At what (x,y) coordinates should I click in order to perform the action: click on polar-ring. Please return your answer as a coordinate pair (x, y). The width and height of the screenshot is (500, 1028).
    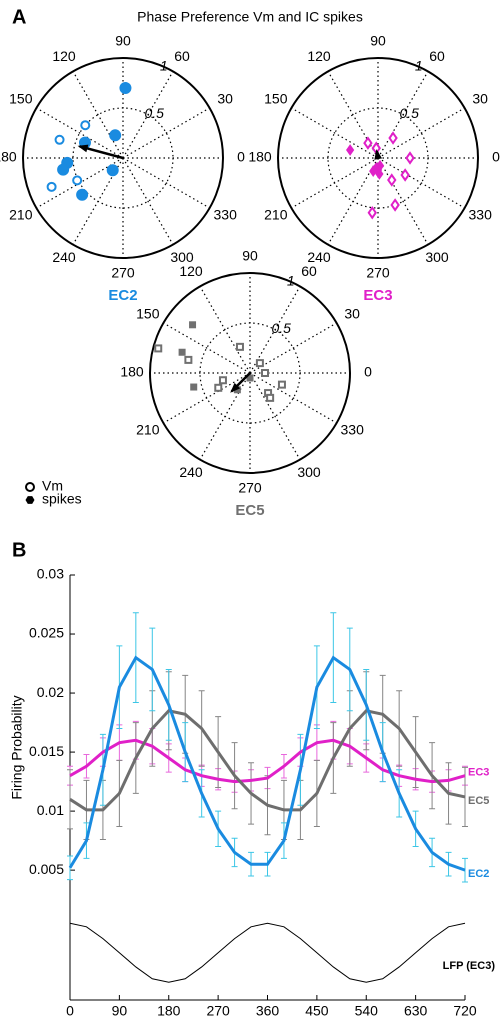
    Looking at the image, I should click on (378, 158).